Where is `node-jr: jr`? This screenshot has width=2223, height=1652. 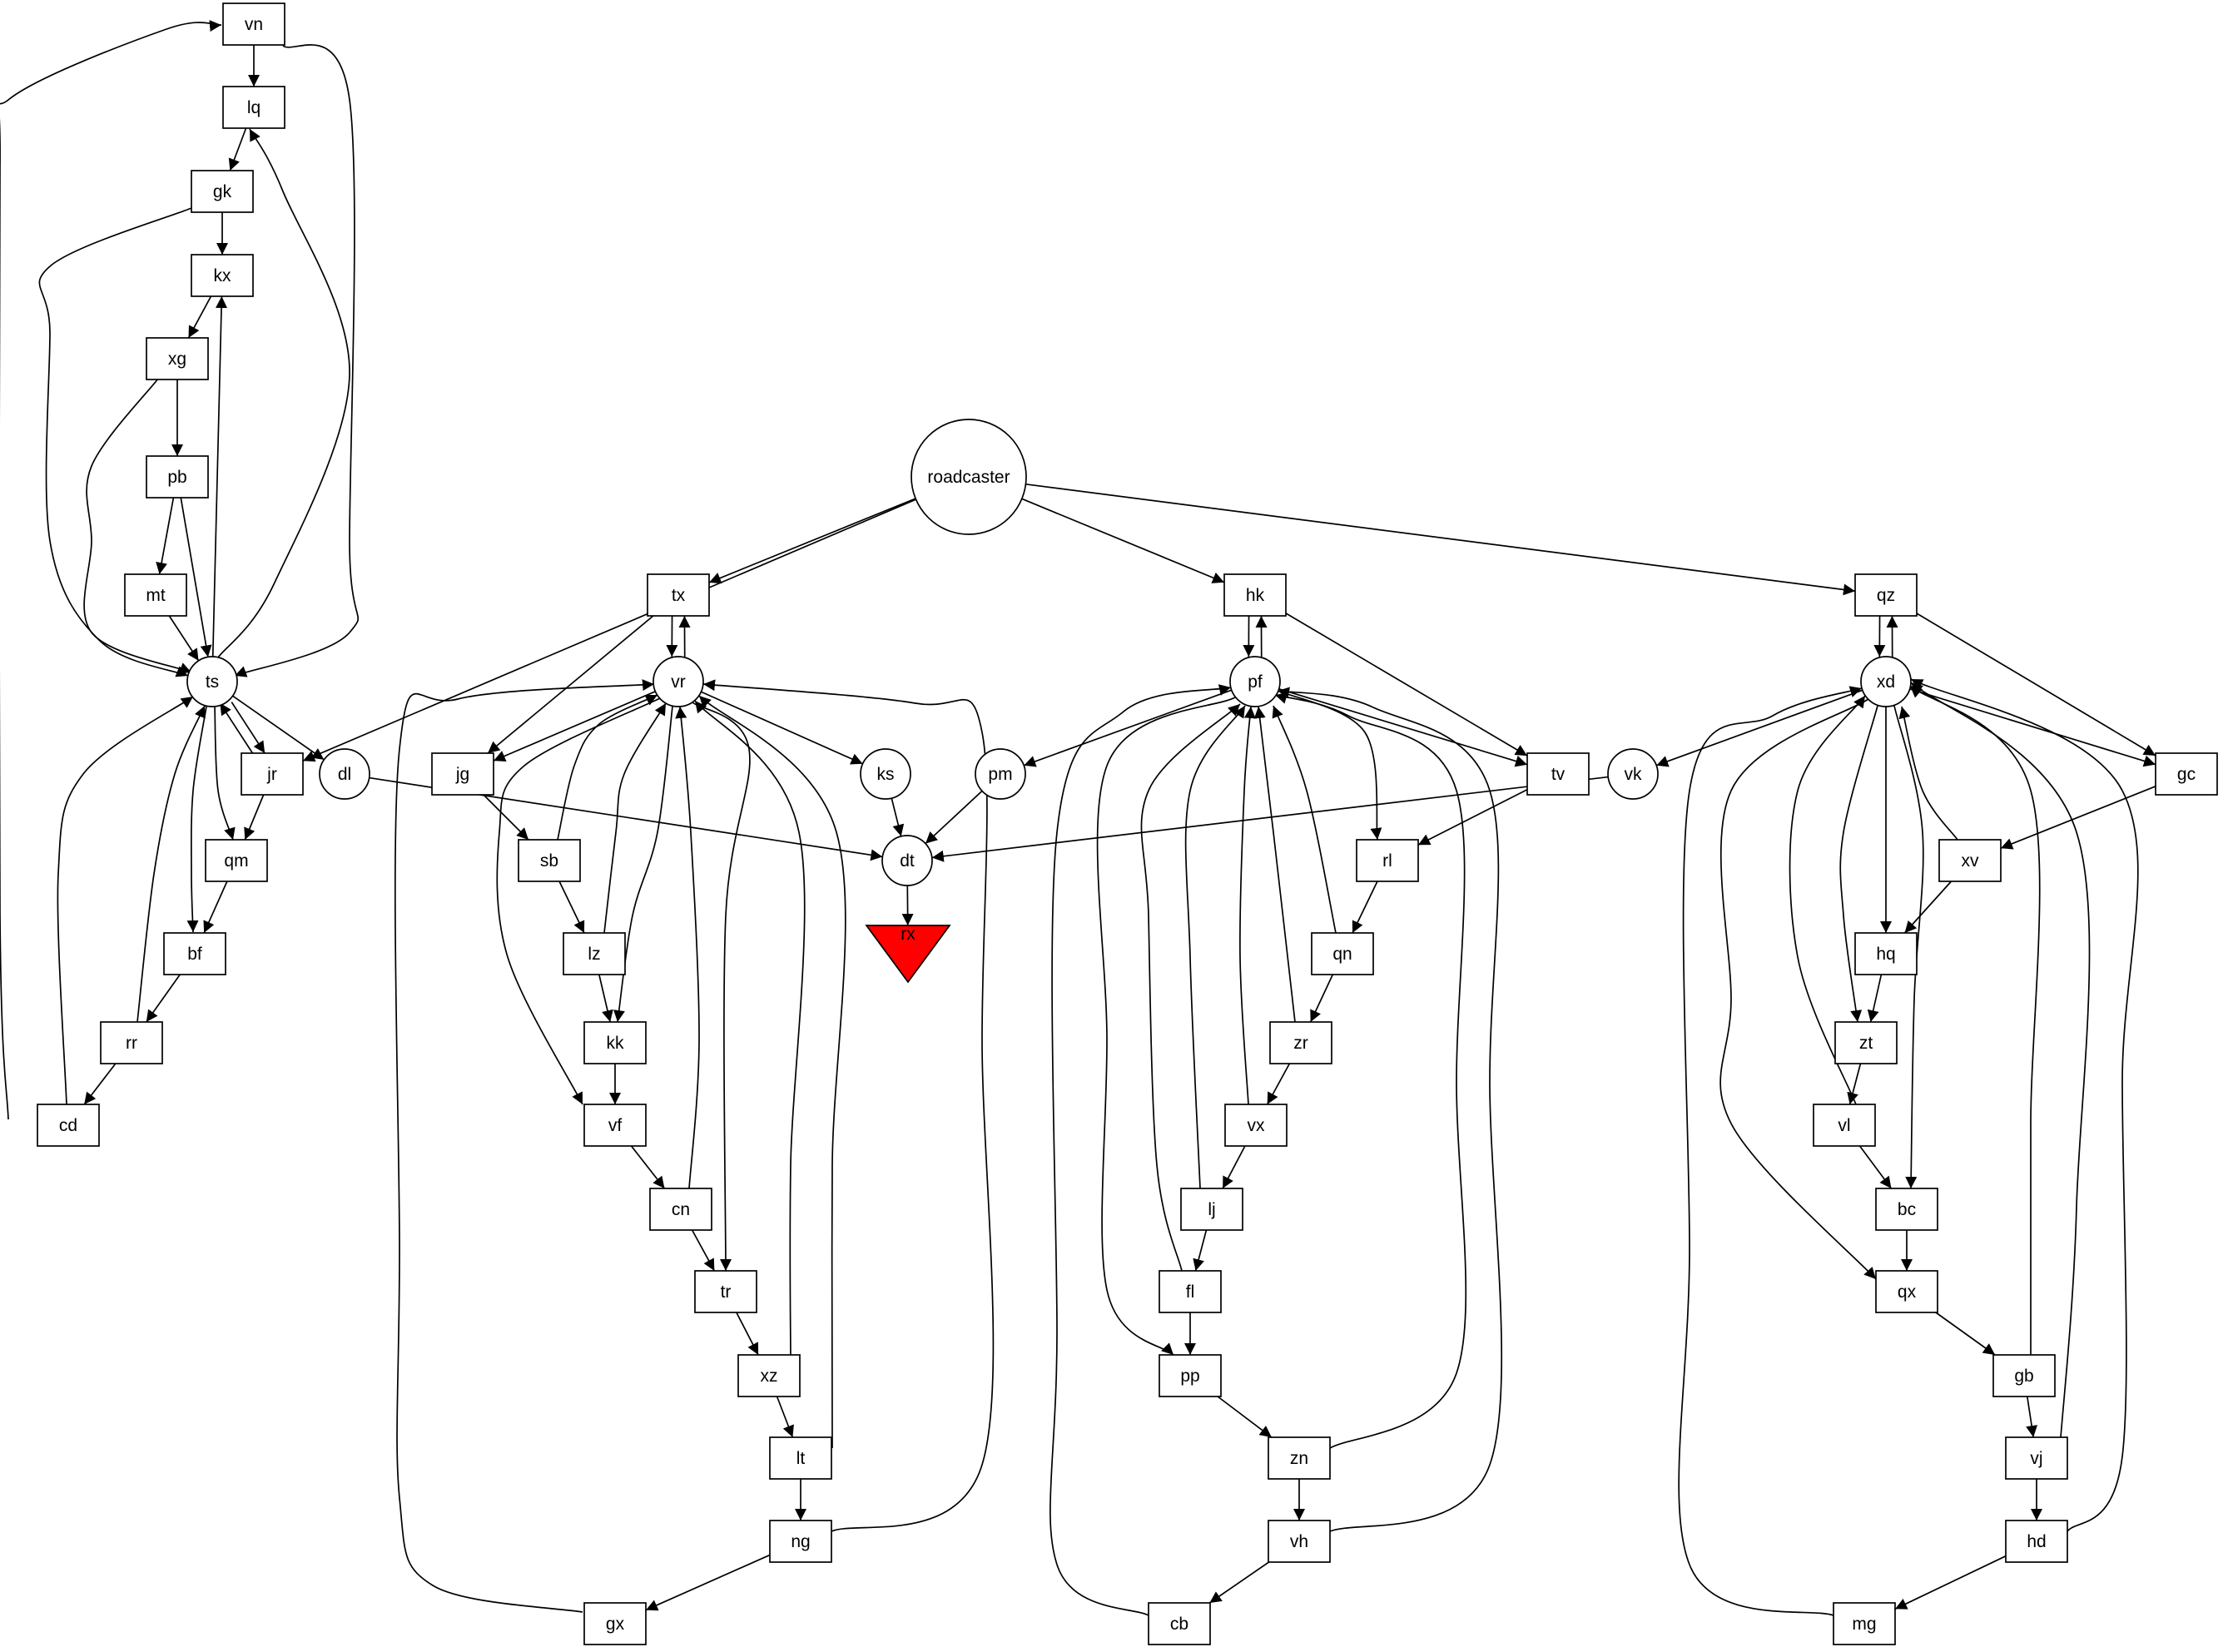
node-jr: jr is located at coordinates (272, 774).